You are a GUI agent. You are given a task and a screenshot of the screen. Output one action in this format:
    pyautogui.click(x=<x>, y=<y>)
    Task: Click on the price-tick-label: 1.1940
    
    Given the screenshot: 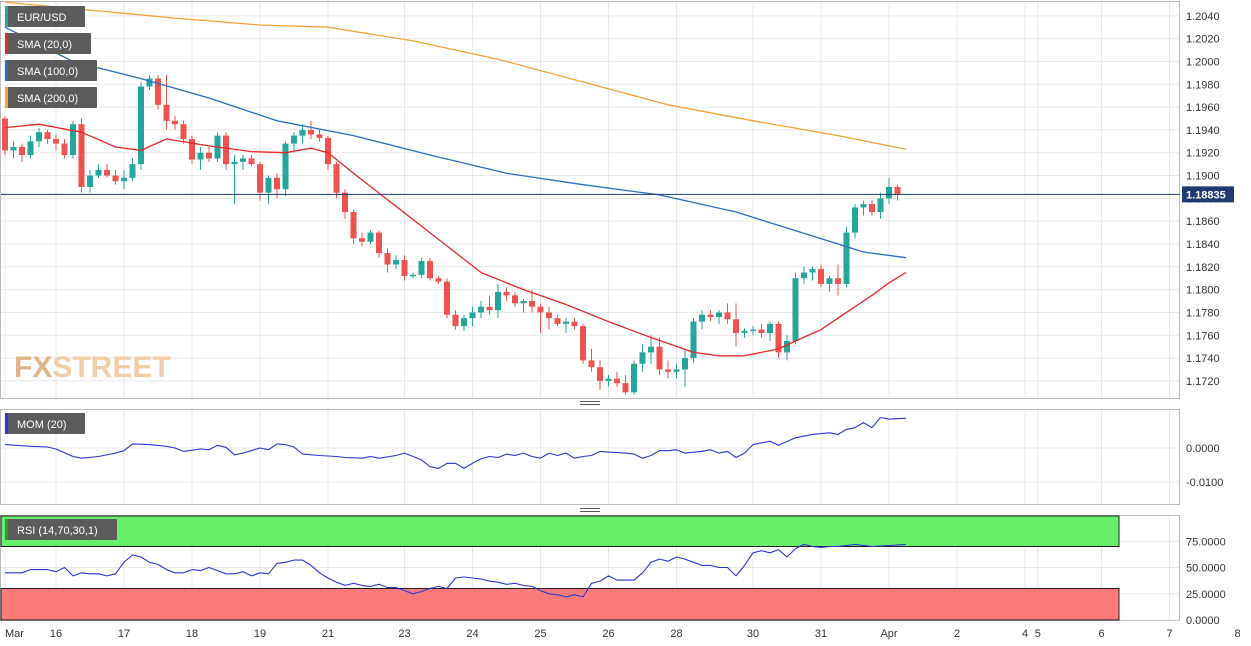 What is the action you would take?
    pyautogui.click(x=1203, y=131)
    